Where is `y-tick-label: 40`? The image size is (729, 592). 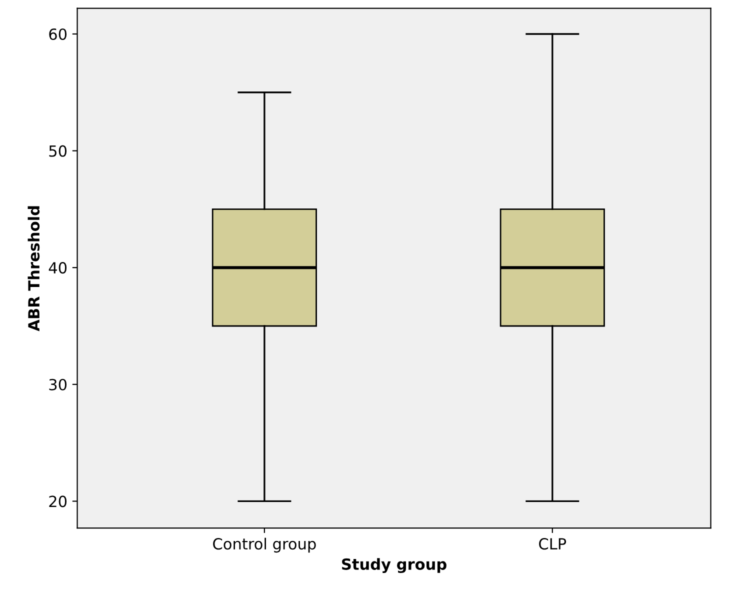
y-tick-label: 40 is located at coordinates (57, 268).